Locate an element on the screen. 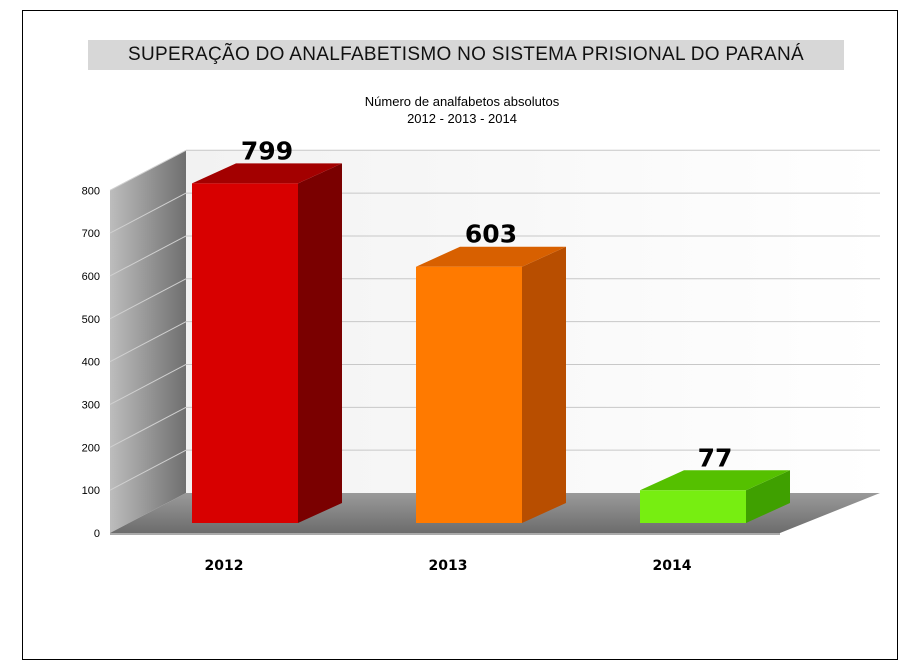 The width and height of the screenshot is (924, 660). y-tick-label: 700 is located at coordinates (91, 234).